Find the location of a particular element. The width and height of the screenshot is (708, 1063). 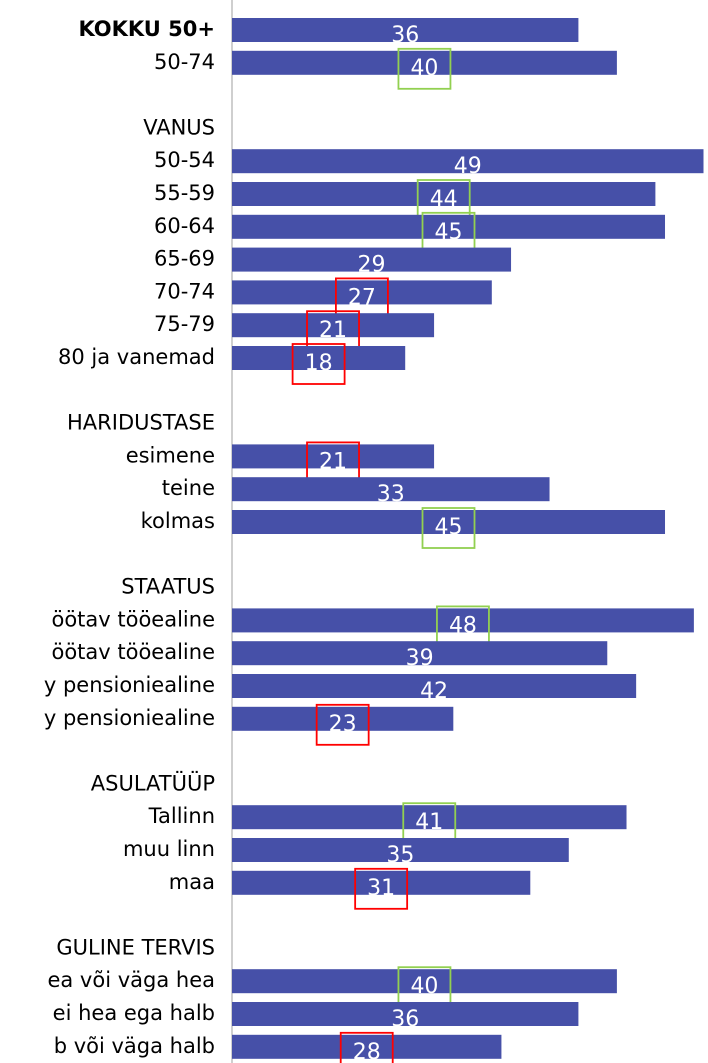

category-label: 65-69 is located at coordinates (184, 259).